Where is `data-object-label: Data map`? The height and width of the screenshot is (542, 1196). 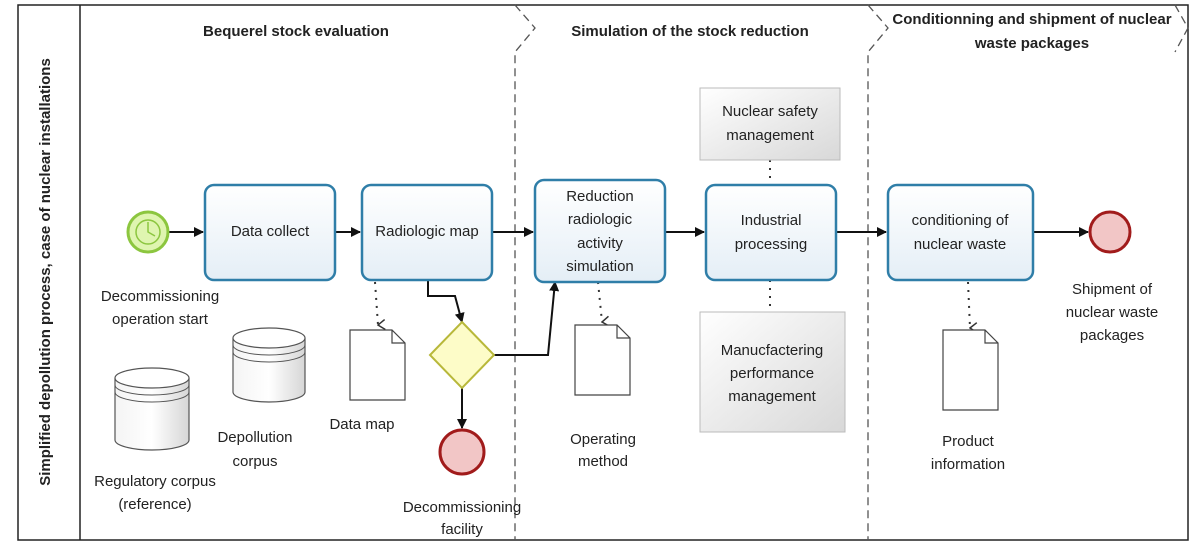 data-object-label: Data map is located at coordinates (361, 424).